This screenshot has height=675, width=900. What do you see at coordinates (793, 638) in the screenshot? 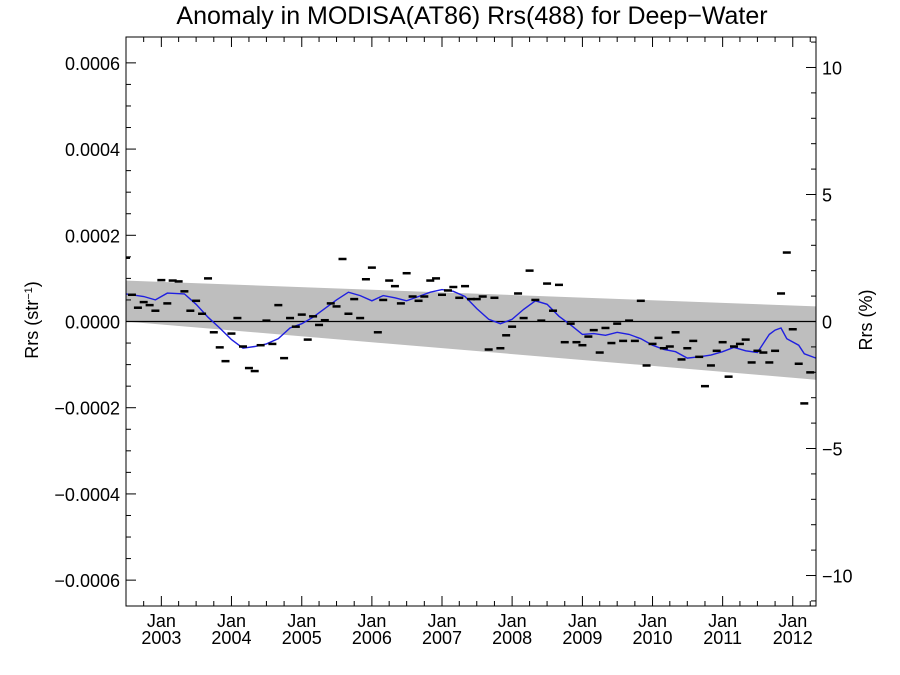
I see `x-tick-label-year: 2012` at bounding box center [793, 638].